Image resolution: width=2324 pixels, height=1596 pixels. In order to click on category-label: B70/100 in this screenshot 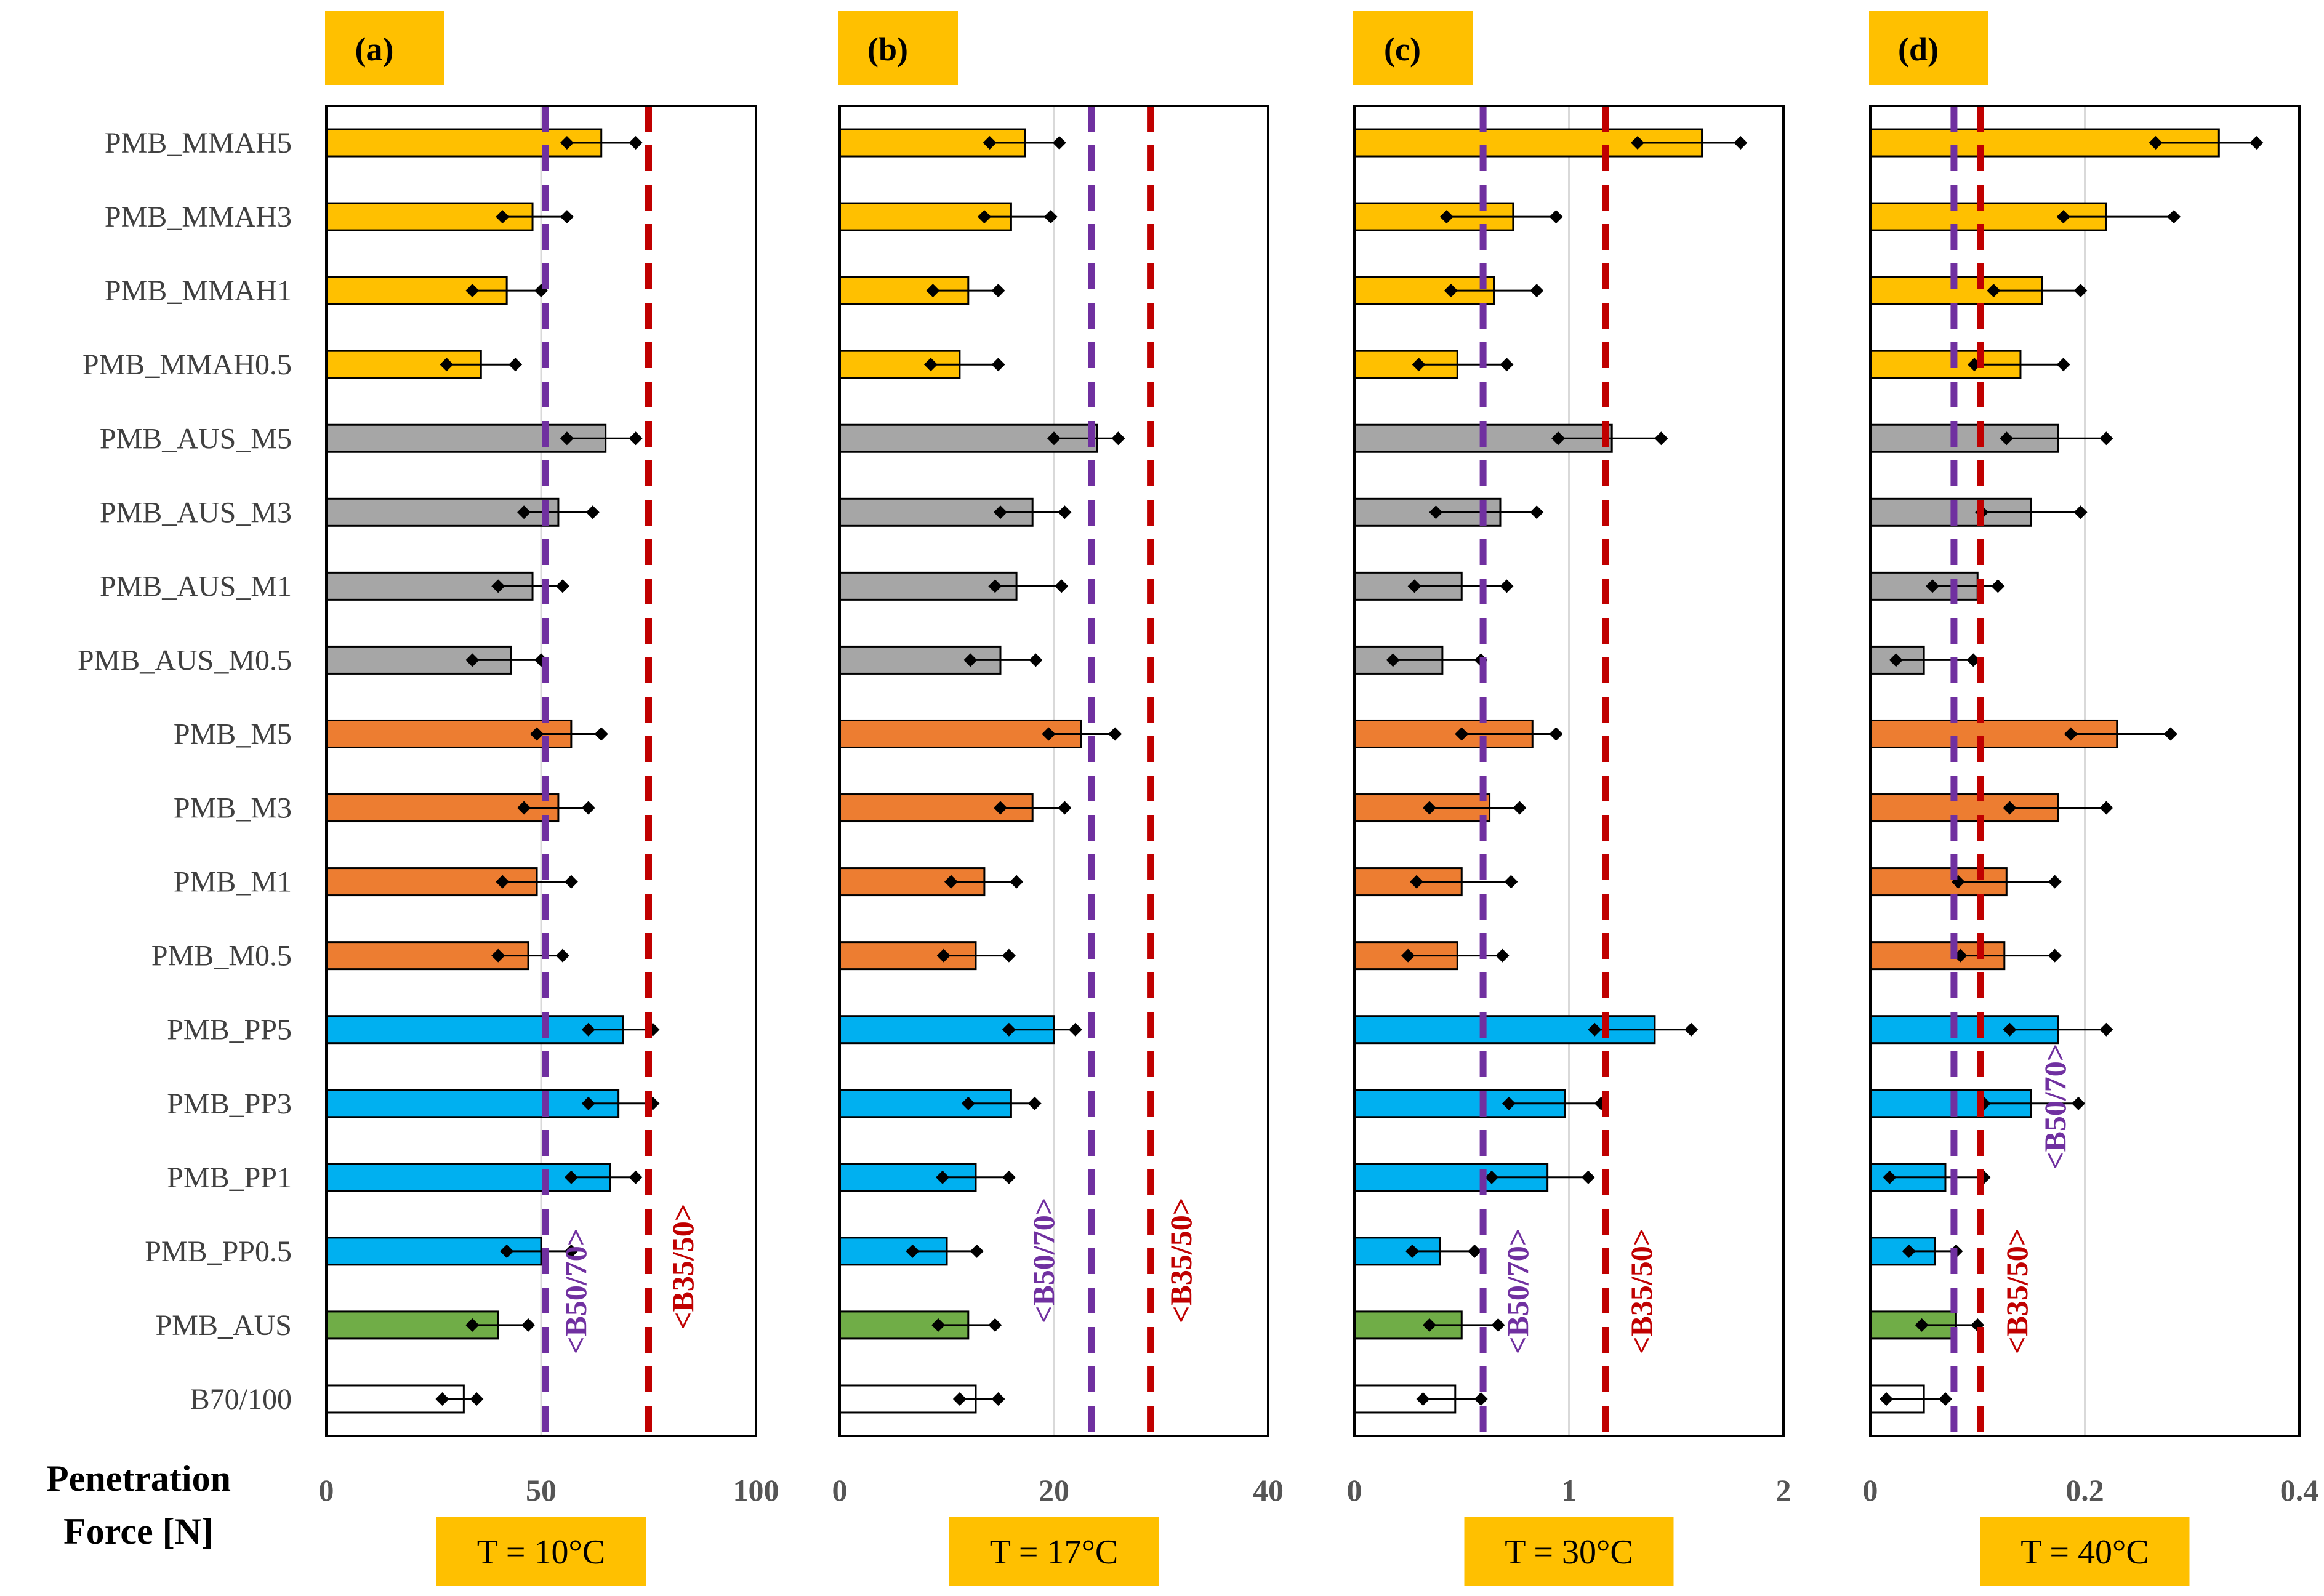, I will do `click(241, 1399)`.